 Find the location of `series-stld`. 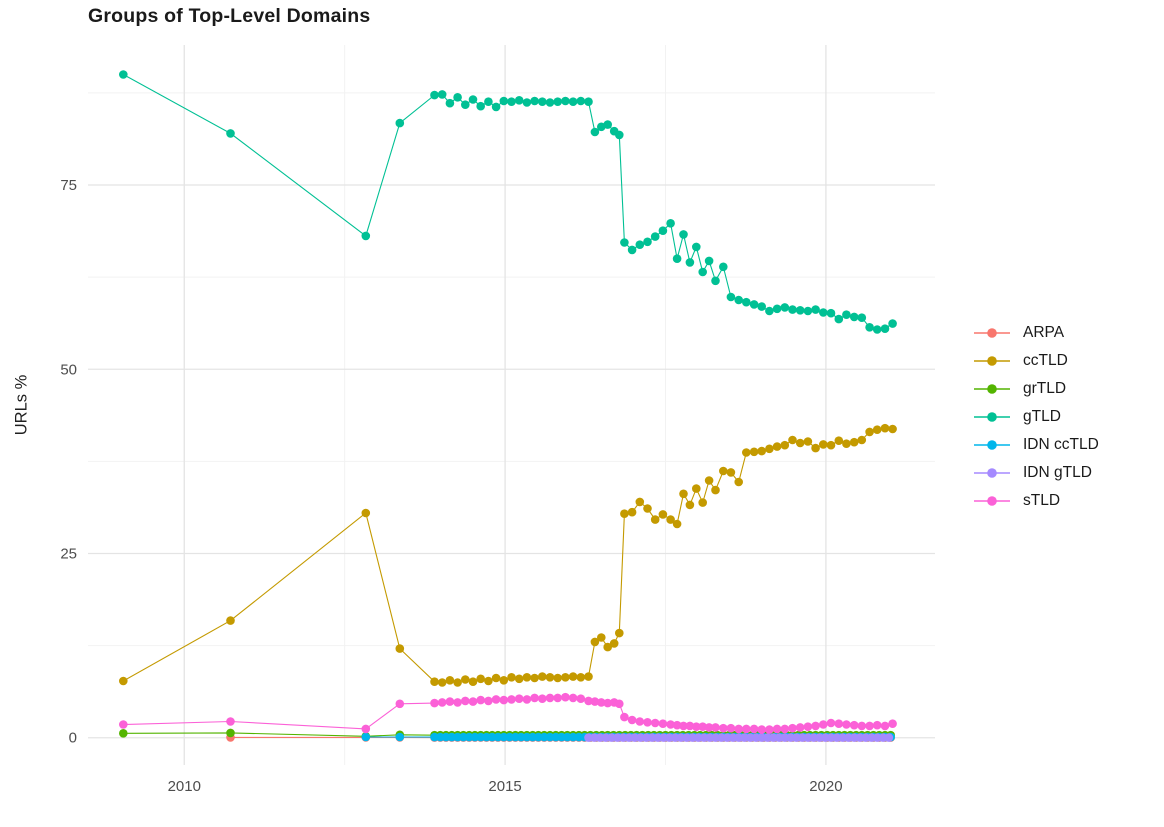

series-stld is located at coordinates (508, 713).